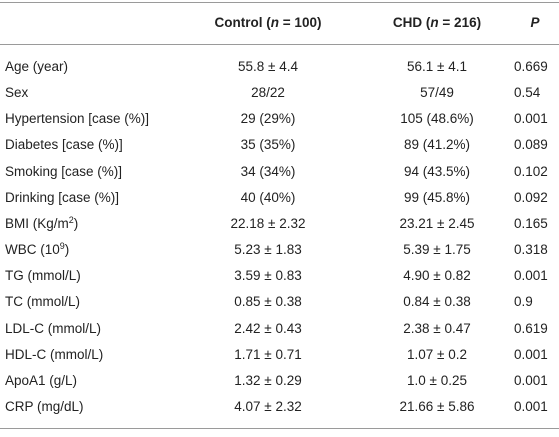 This screenshot has height=437, width=559. I want to click on row-label: ApoA1 (g/L), so click(41, 381).